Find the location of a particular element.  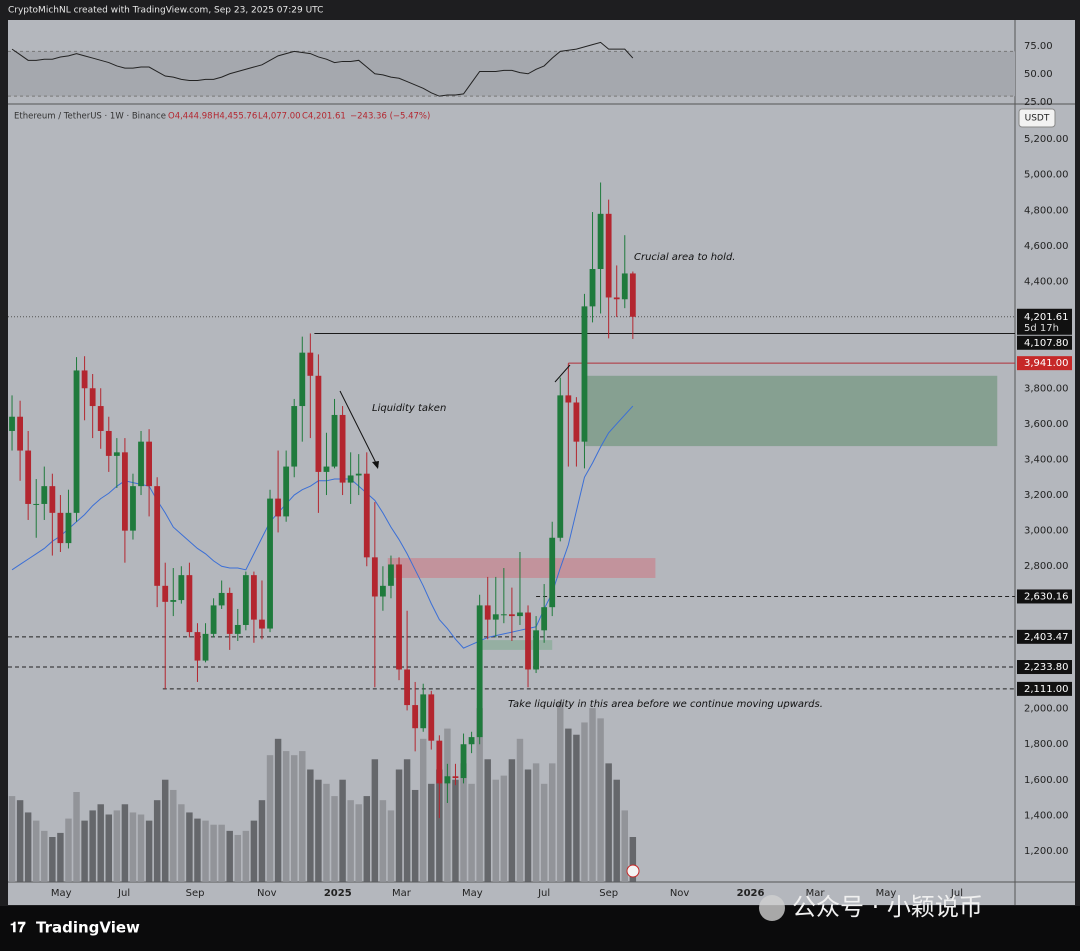

x-tick-label: 2025 is located at coordinates (338, 893).